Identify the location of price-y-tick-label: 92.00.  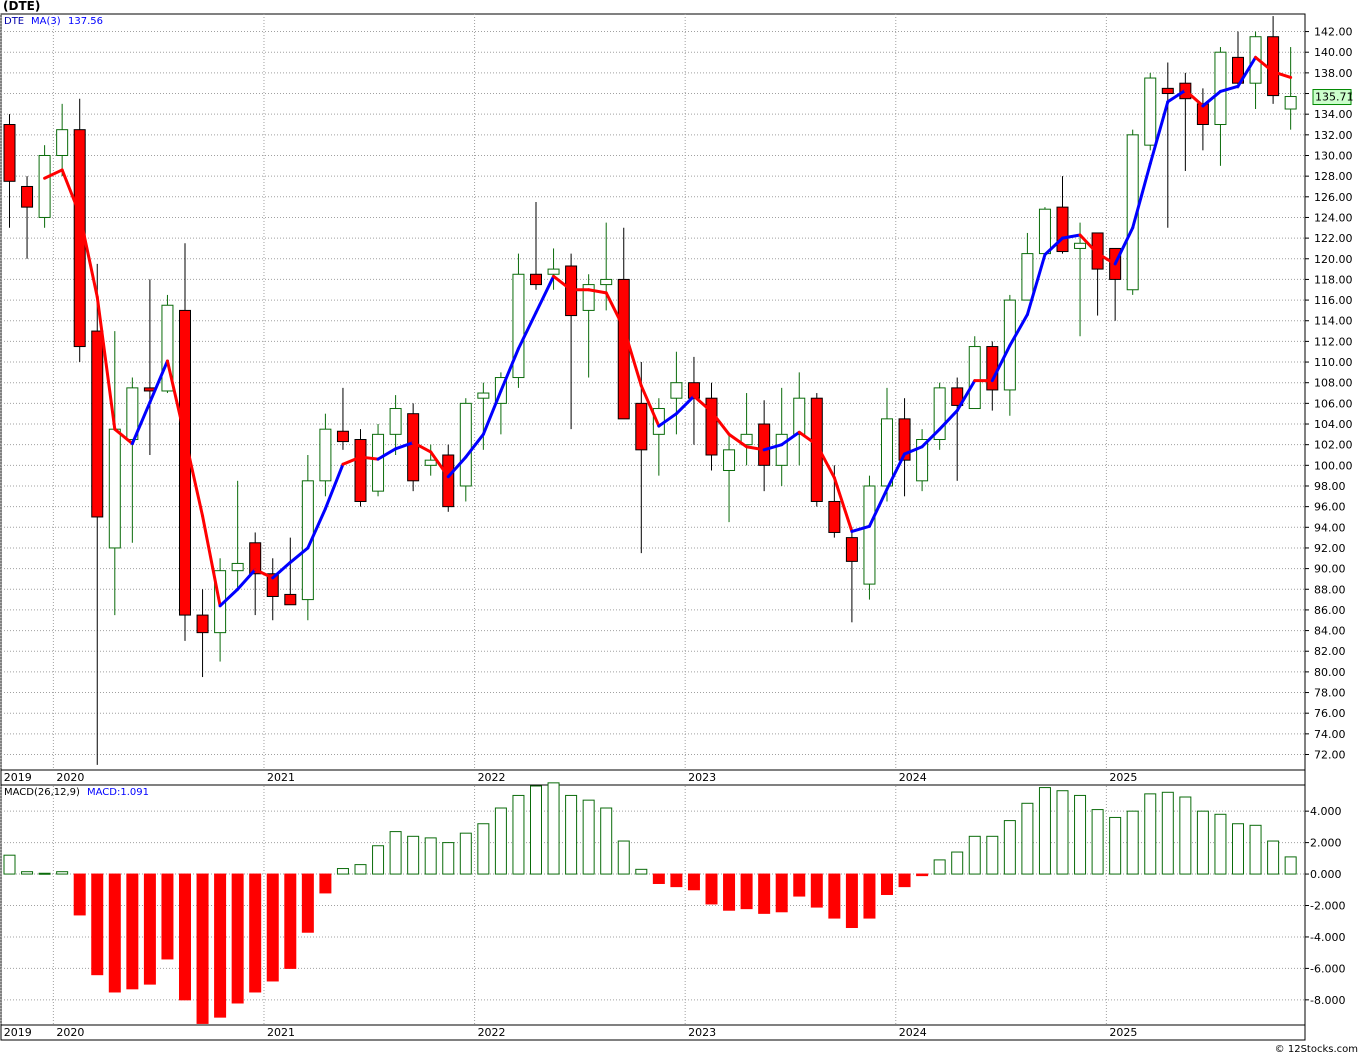
(1330, 548).